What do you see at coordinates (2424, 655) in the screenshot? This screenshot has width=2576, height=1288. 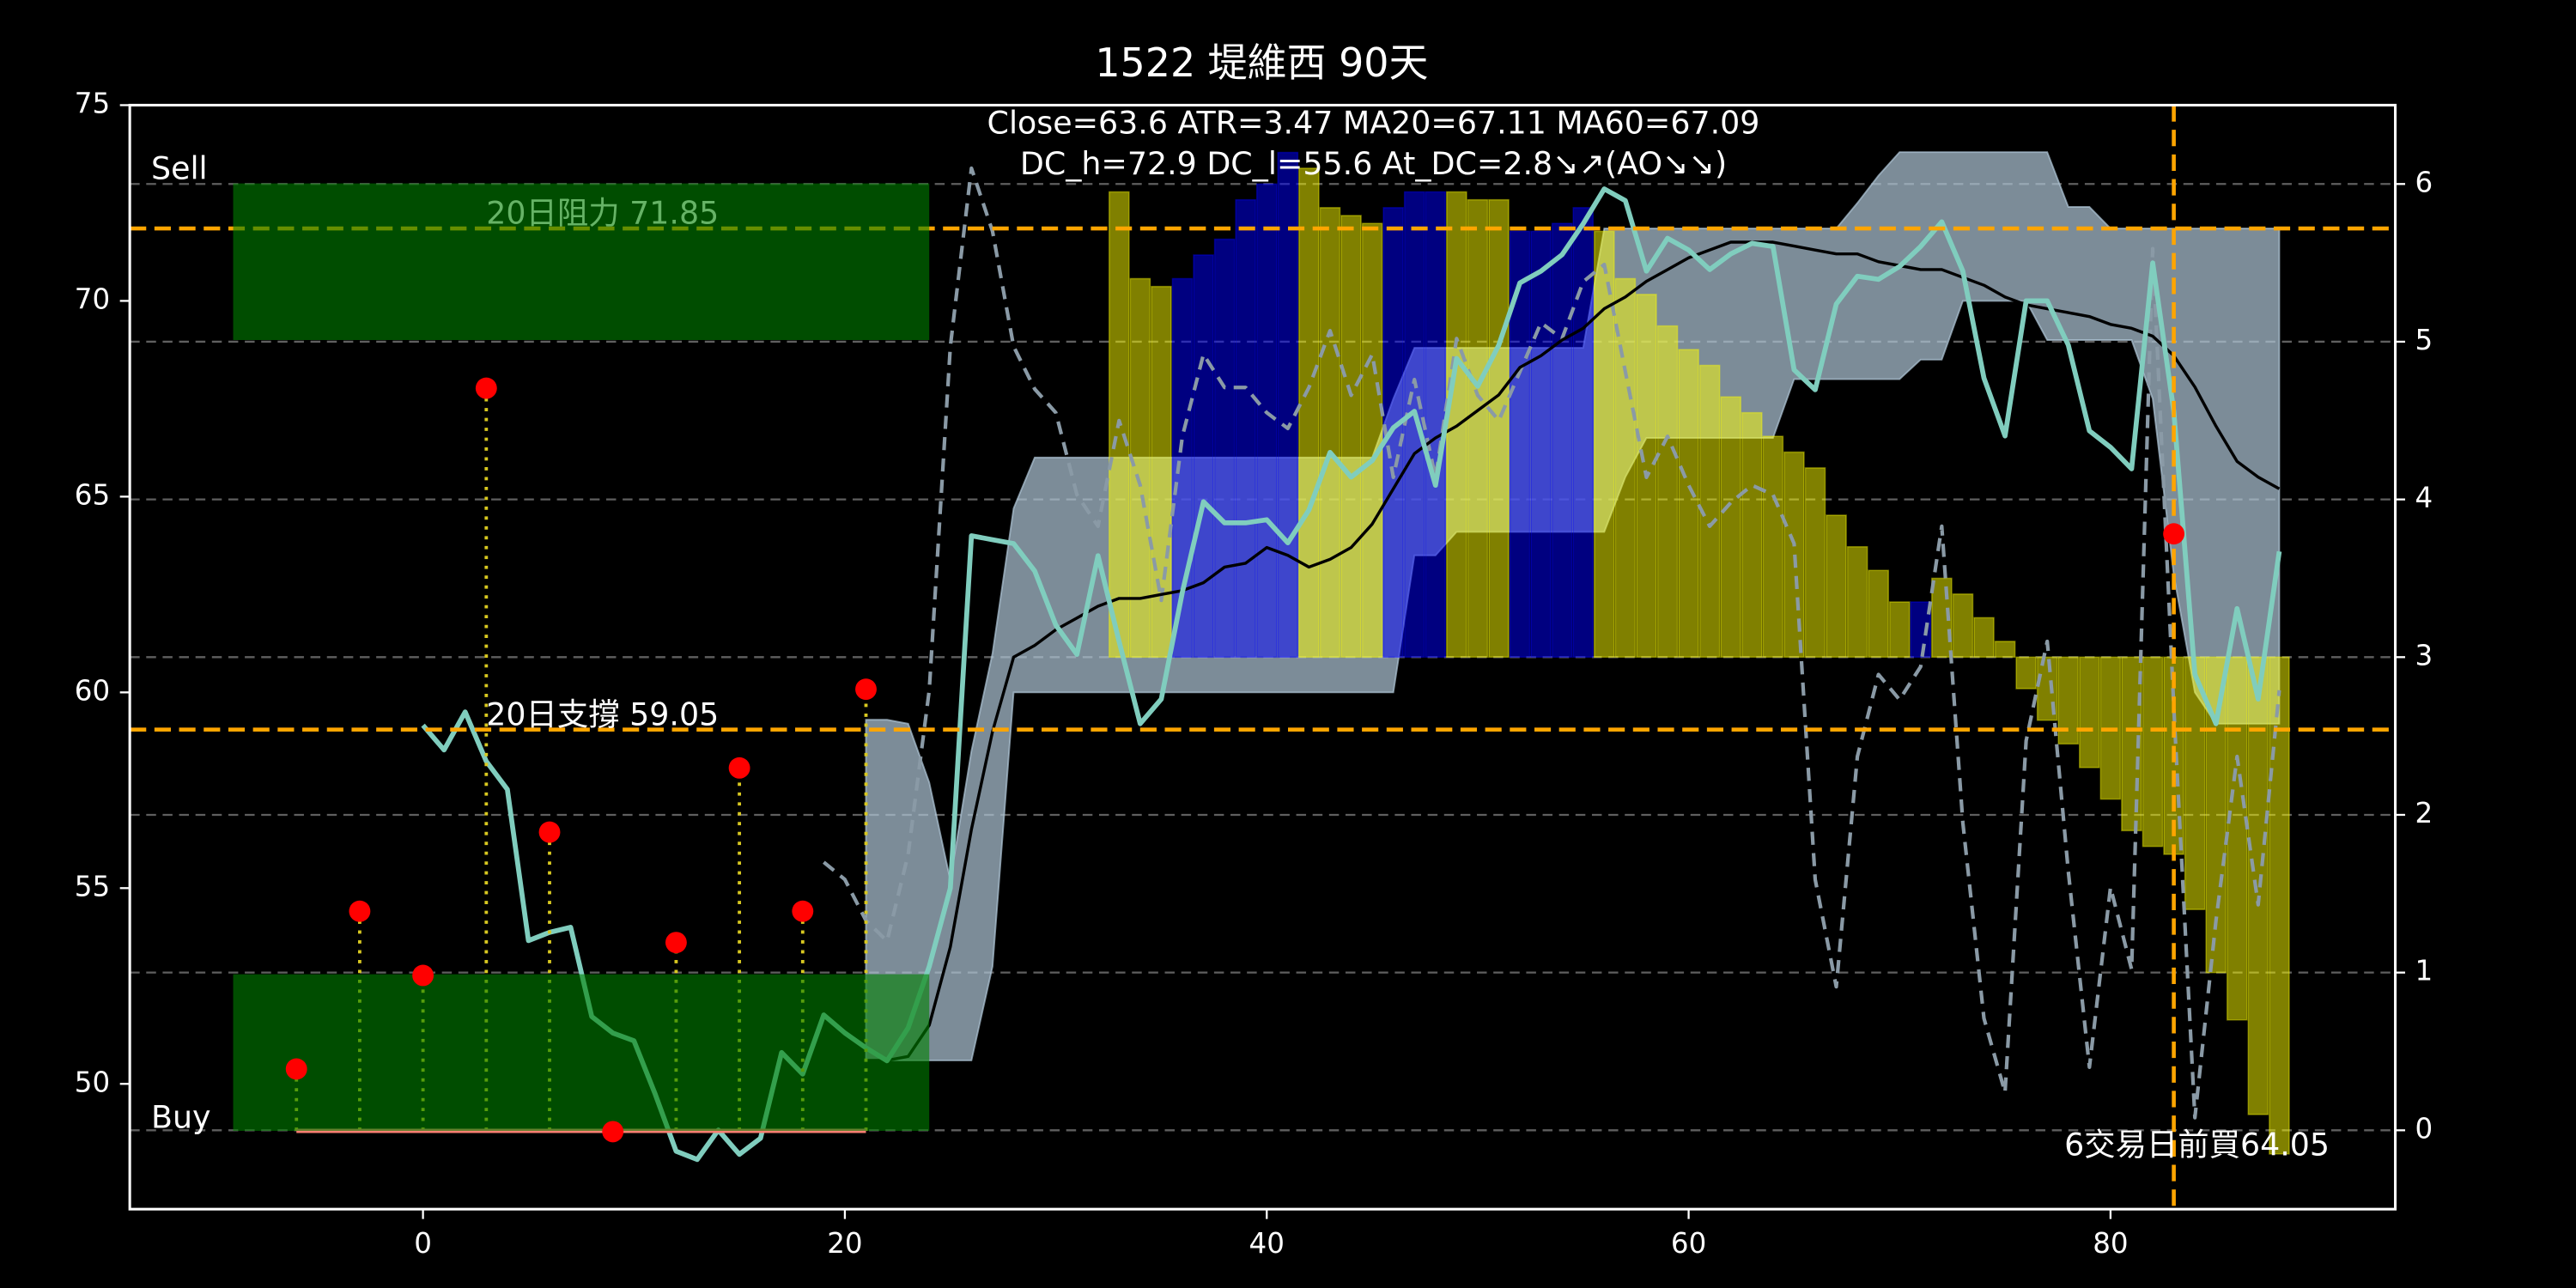 I see `y2-tick-label: 3` at bounding box center [2424, 655].